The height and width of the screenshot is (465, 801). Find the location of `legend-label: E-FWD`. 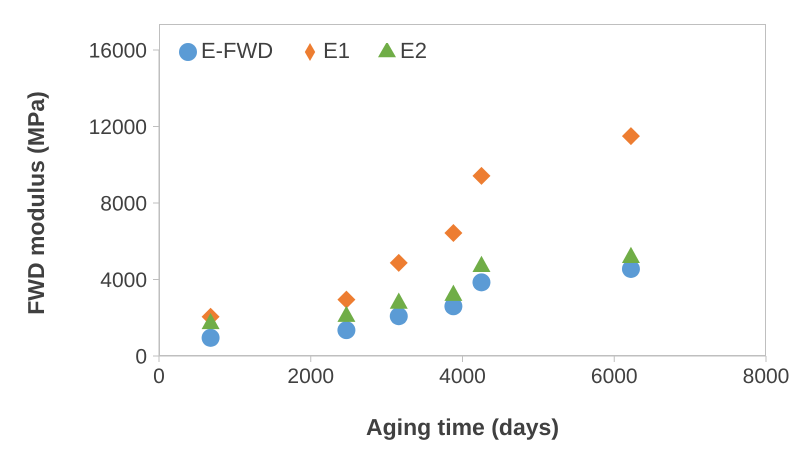

legend-label: E-FWD is located at coordinates (237, 50).